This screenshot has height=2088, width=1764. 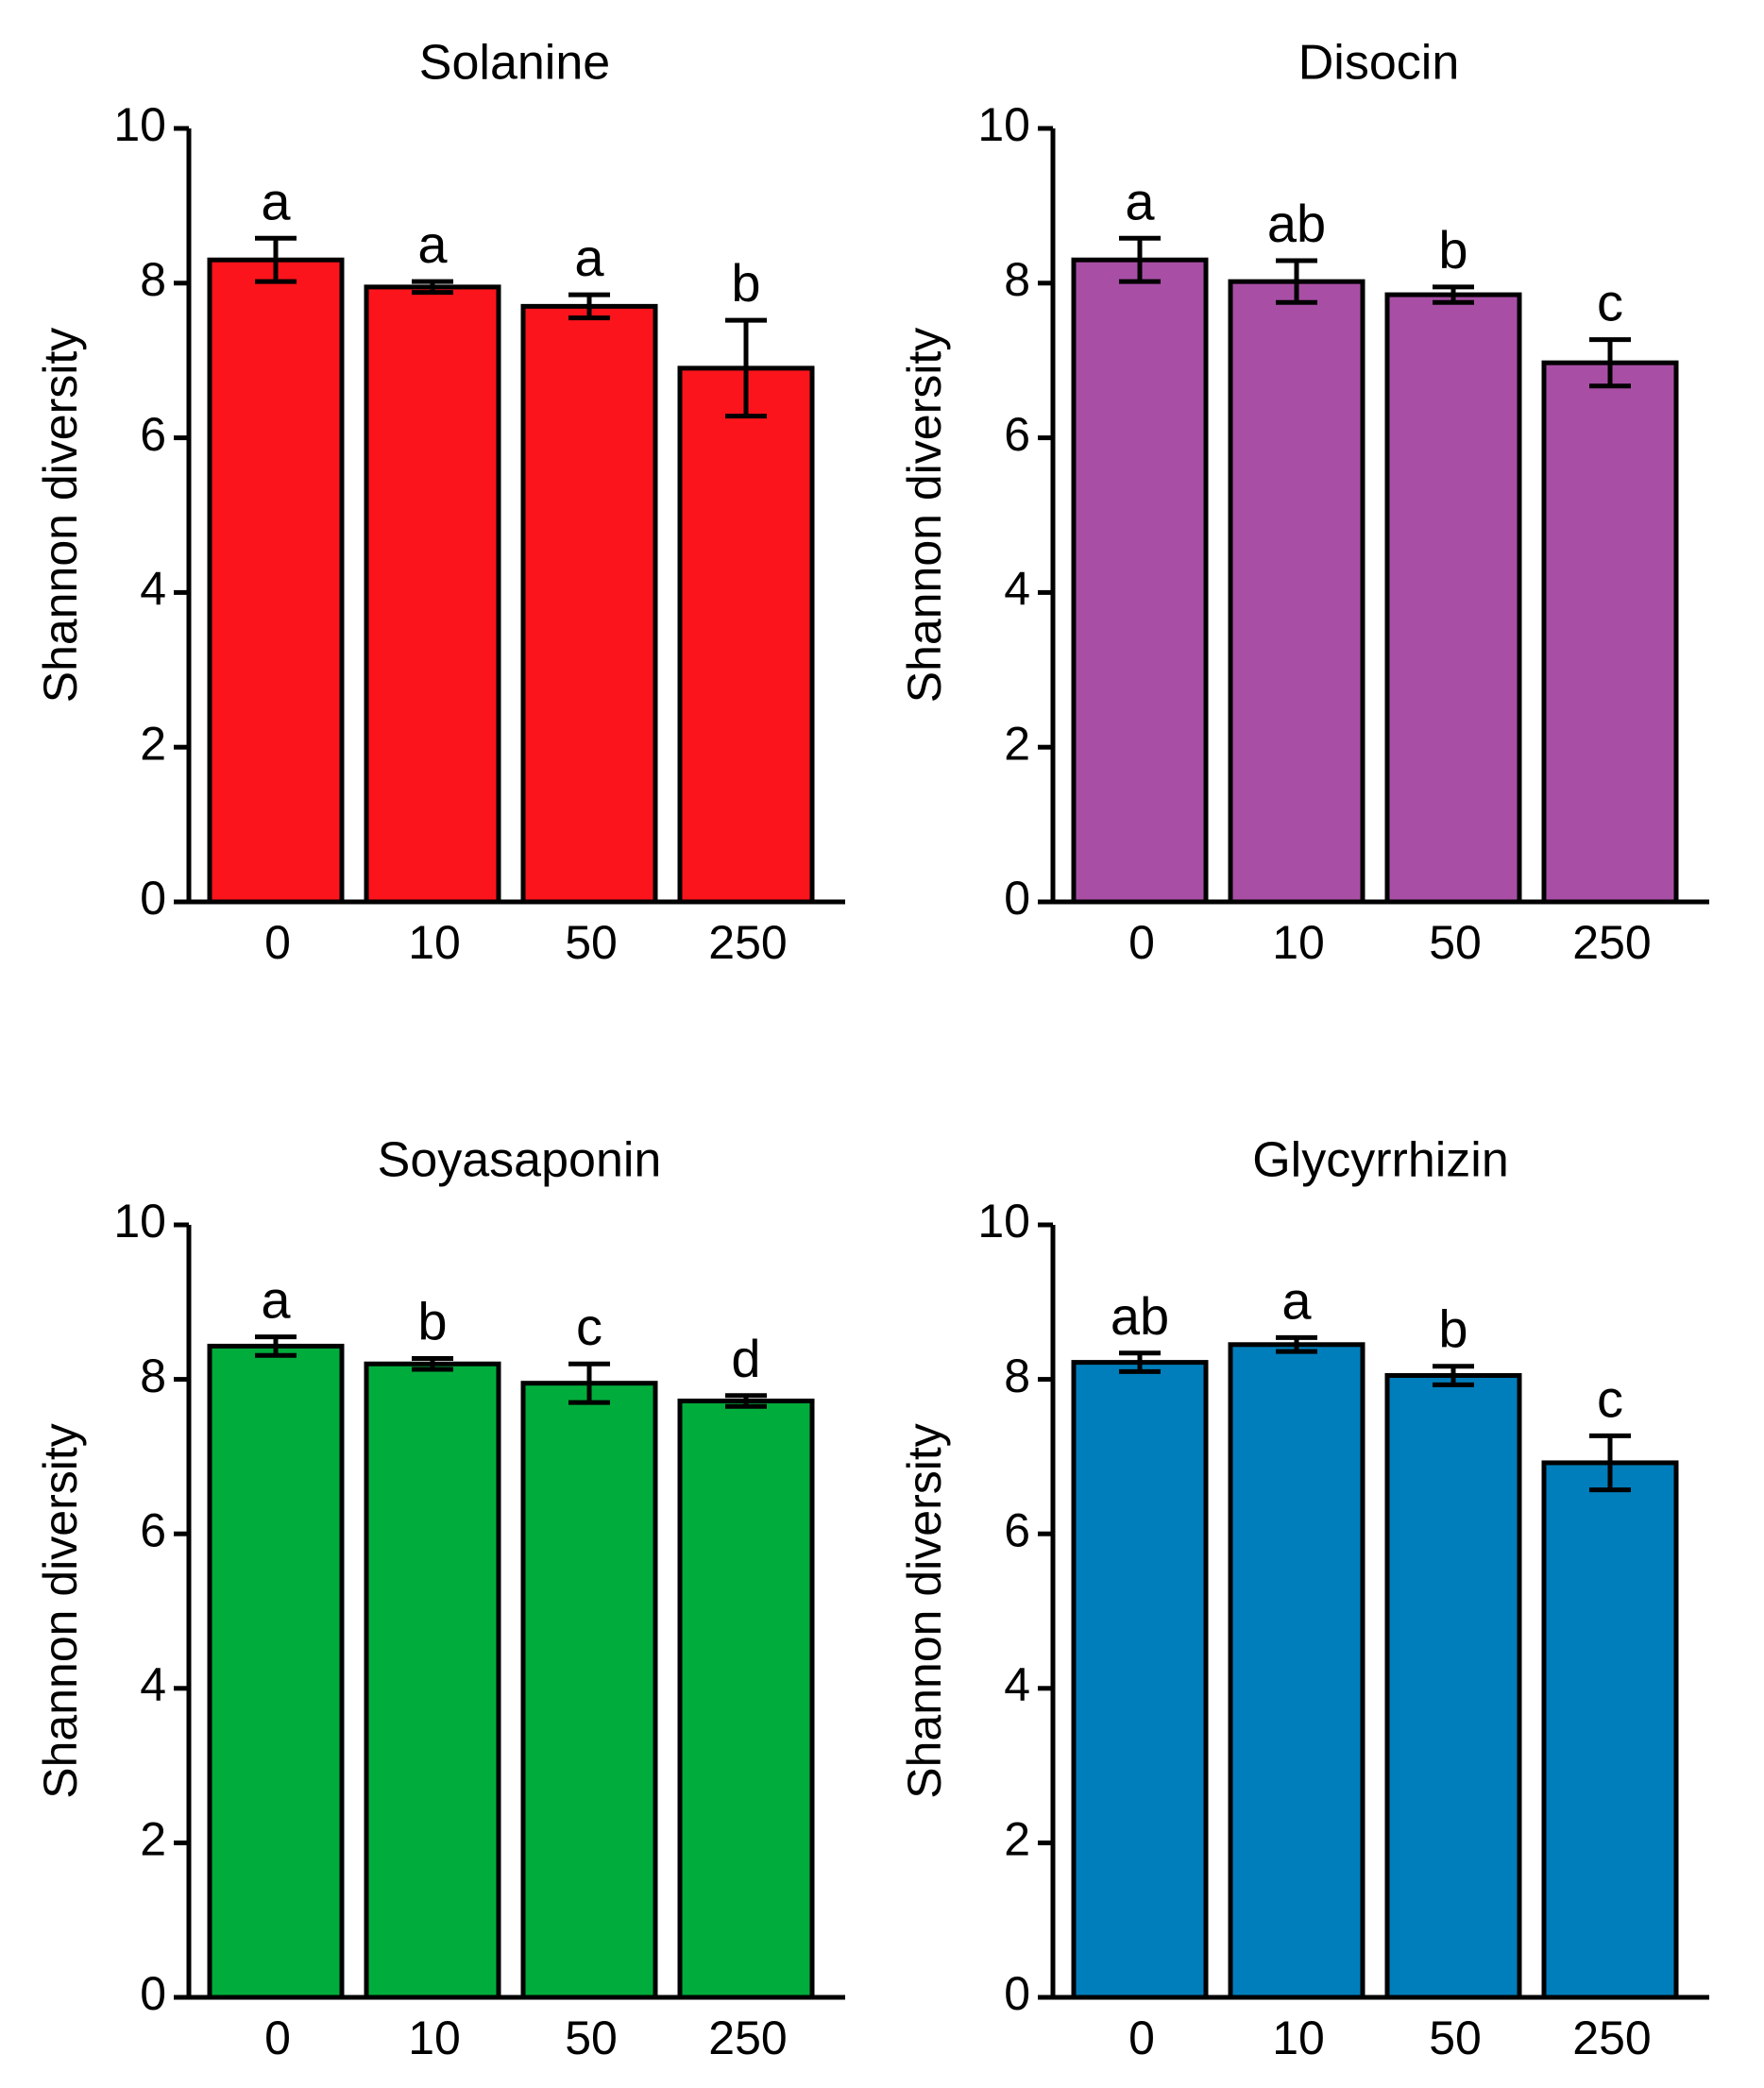 I want to click on panel-title: Glycyrrhizin, so click(x=1380, y=1160).